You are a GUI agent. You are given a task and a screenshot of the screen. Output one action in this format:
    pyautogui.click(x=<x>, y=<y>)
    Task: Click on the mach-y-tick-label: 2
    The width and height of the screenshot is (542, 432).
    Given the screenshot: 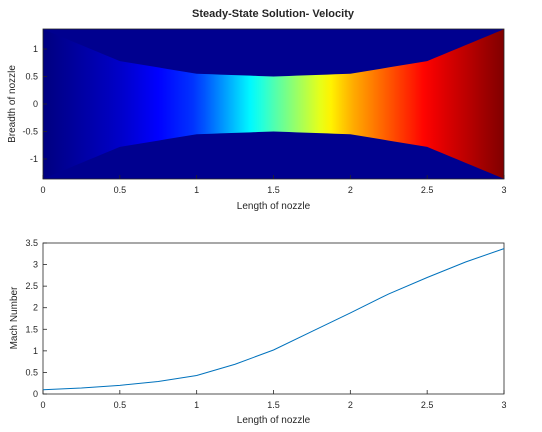 What is the action you would take?
    pyautogui.click(x=35, y=308)
    